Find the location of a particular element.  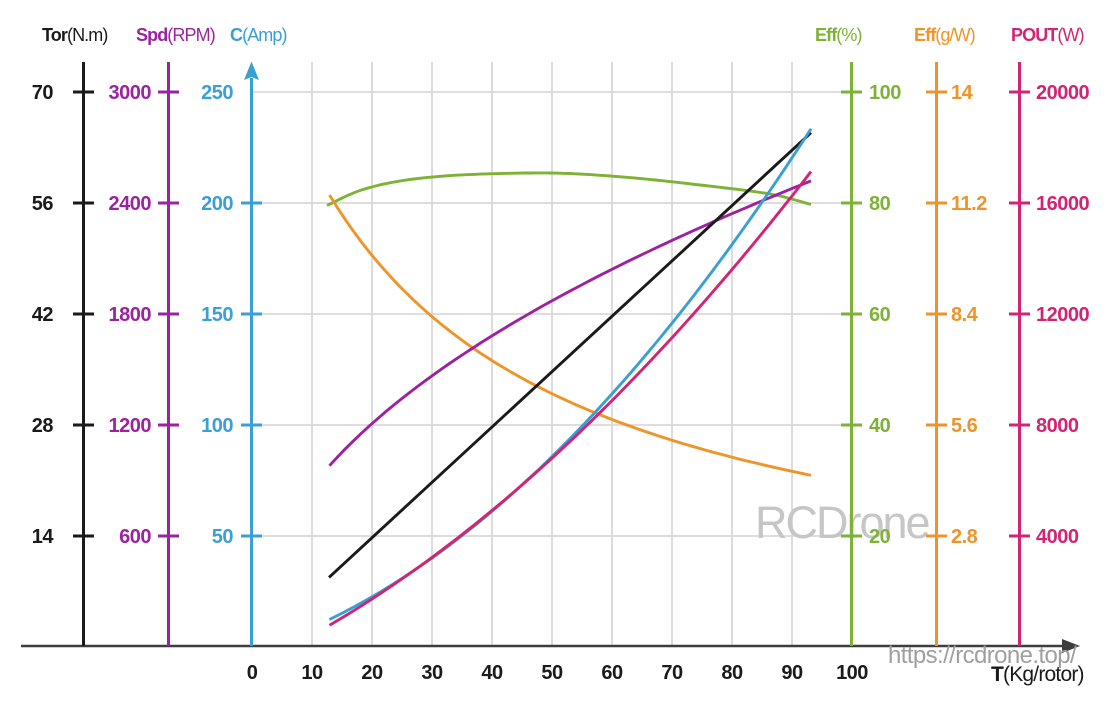

svg-text: 1800 is located at coordinates (130, 315).